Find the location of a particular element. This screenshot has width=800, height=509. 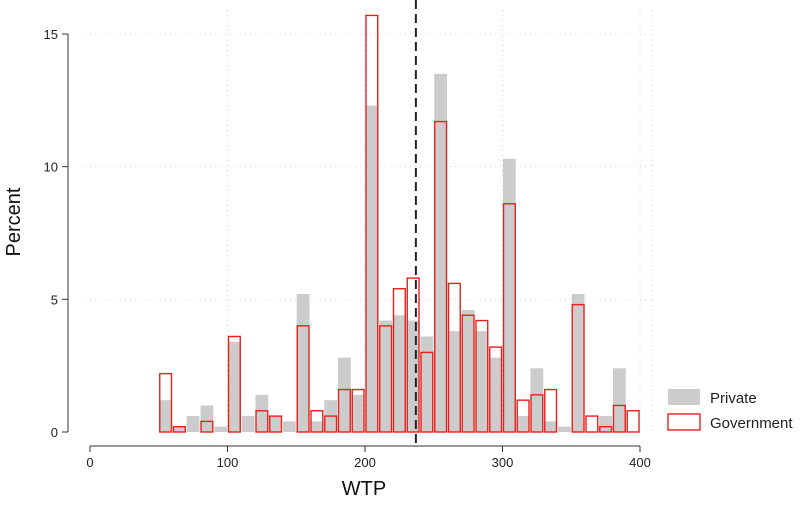

x-tick-label: 0 is located at coordinates (89, 462).